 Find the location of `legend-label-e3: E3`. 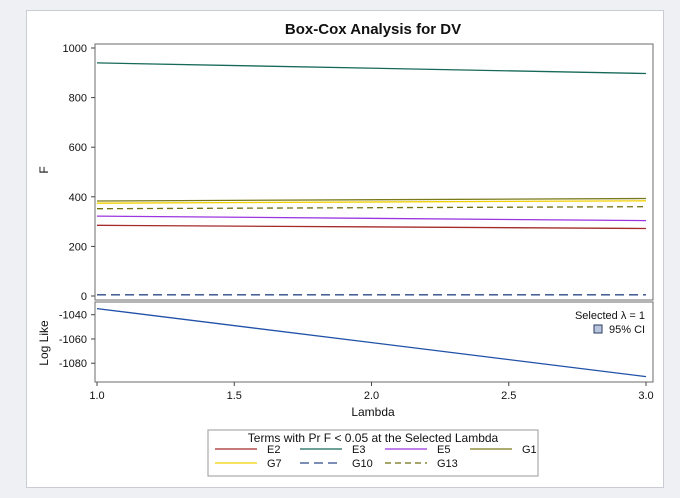

legend-label-e3: E3 is located at coordinates (358, 450).